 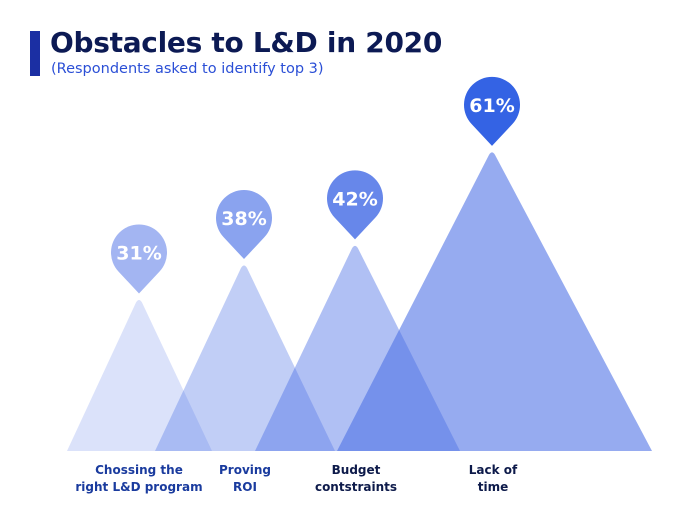 I want to click on category-label-line: time, so click(x=493, y=487).